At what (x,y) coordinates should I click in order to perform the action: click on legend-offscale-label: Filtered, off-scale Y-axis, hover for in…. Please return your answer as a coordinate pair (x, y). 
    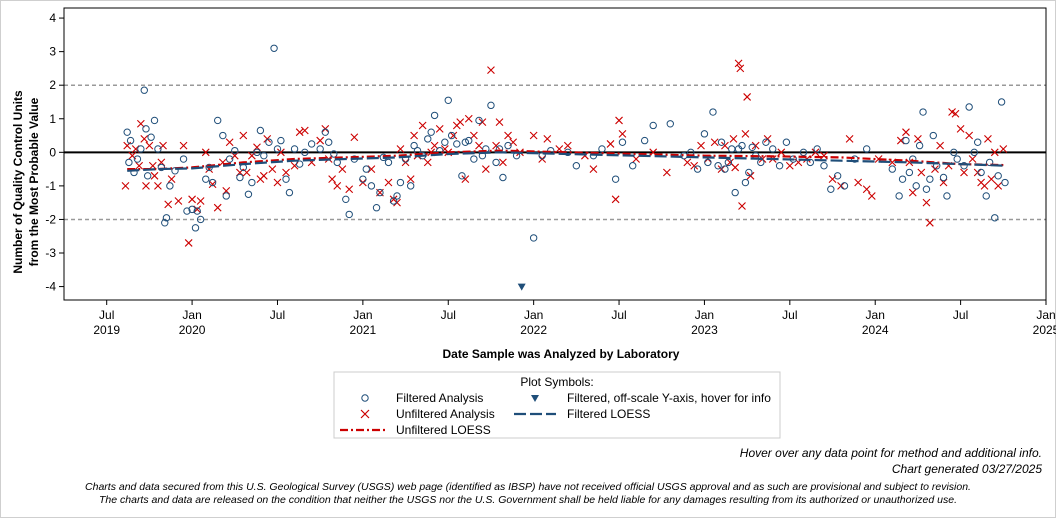
    Looking at the image, I should click on (669, 398).